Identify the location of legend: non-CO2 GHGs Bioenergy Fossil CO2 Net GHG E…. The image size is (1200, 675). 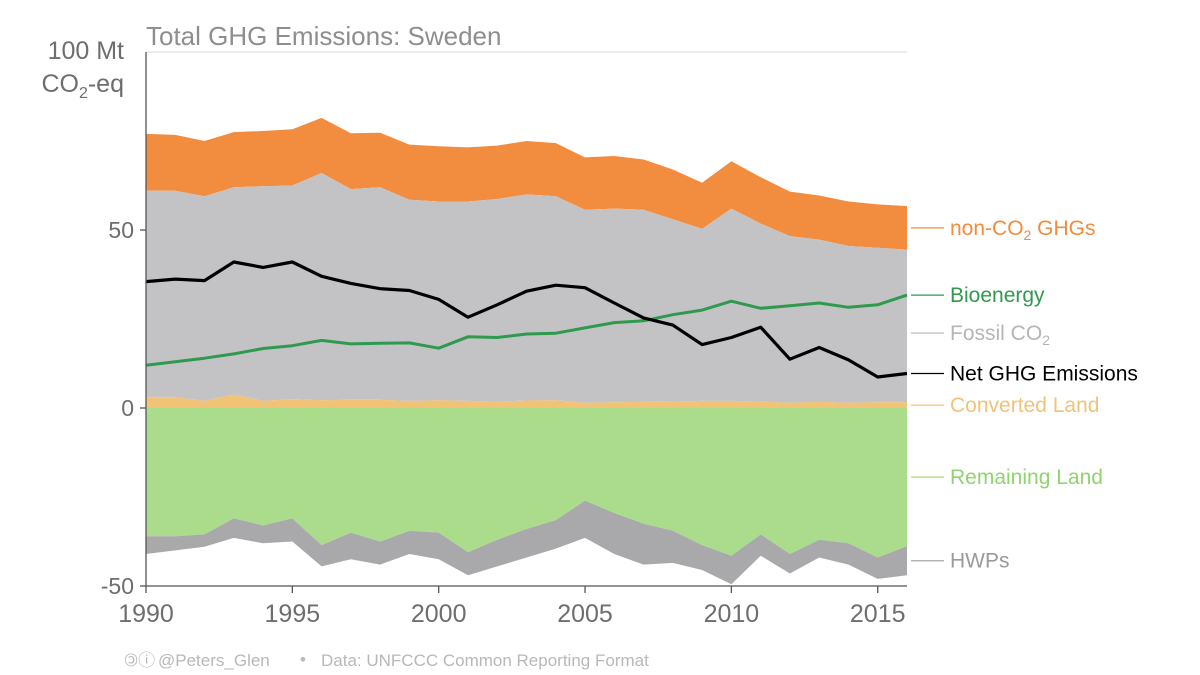
(1024, 395).